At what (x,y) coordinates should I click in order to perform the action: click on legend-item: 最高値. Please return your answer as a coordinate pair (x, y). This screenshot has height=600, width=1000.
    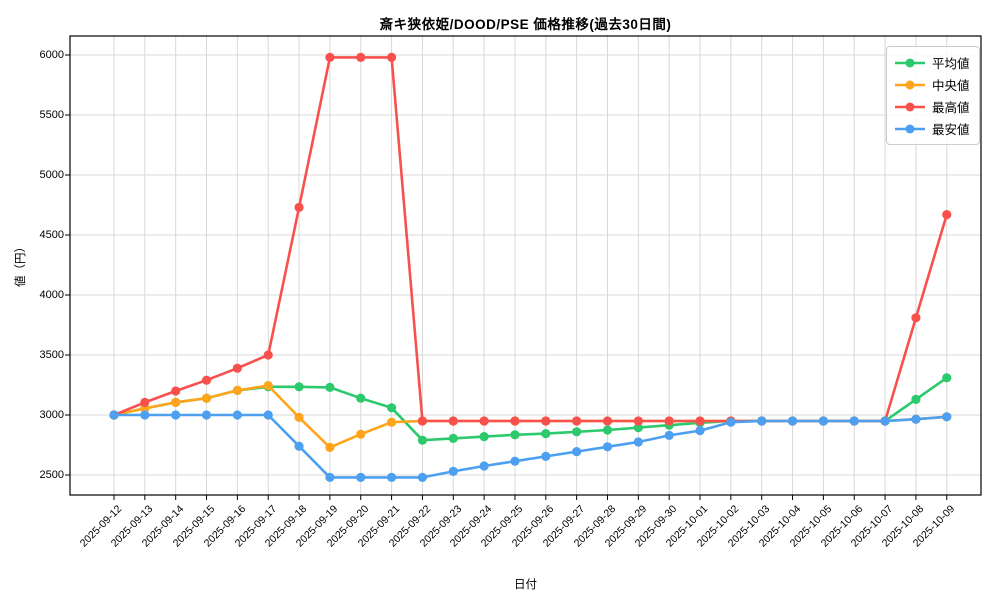
    Looking at the image, I should click on (932, 106).